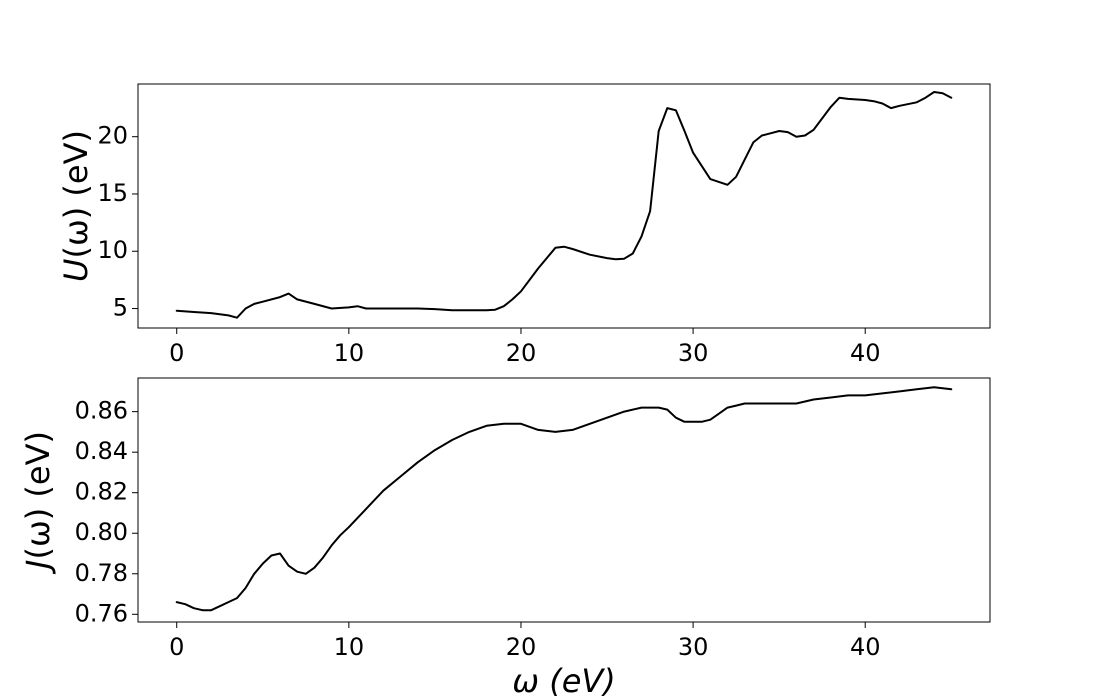 This screenshot has width=1100, height=700. Describe the element at coordinates (112, 193) in the screenshot. I see `top-y-tick-label: 15` at that location.